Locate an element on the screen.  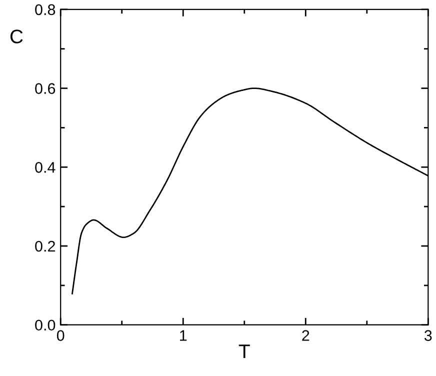
y-tick-label: 0.4 is located at coordinates (45, 167).